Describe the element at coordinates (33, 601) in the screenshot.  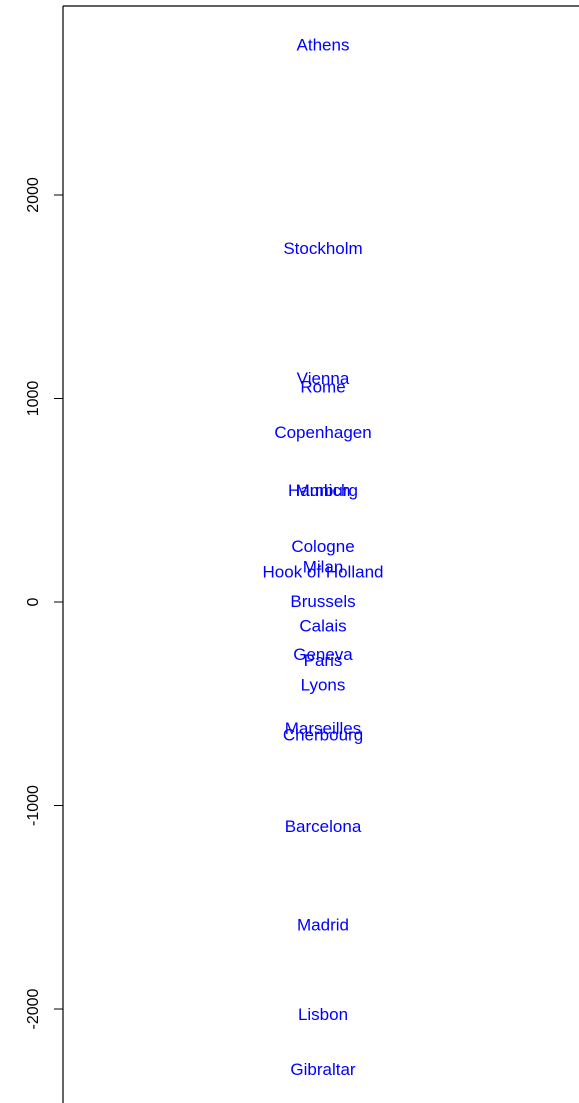
I see `y-tick-label: 0` at that location.